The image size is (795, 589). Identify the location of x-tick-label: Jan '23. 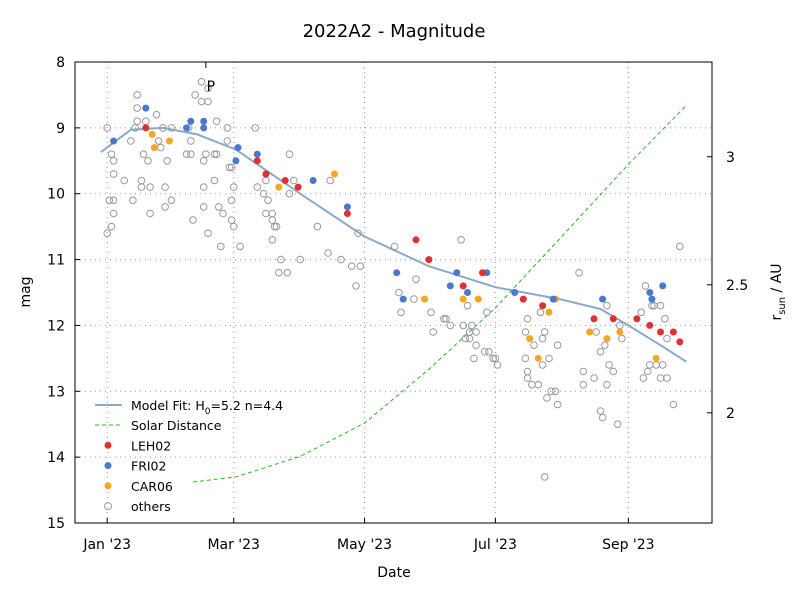
(106, 545).